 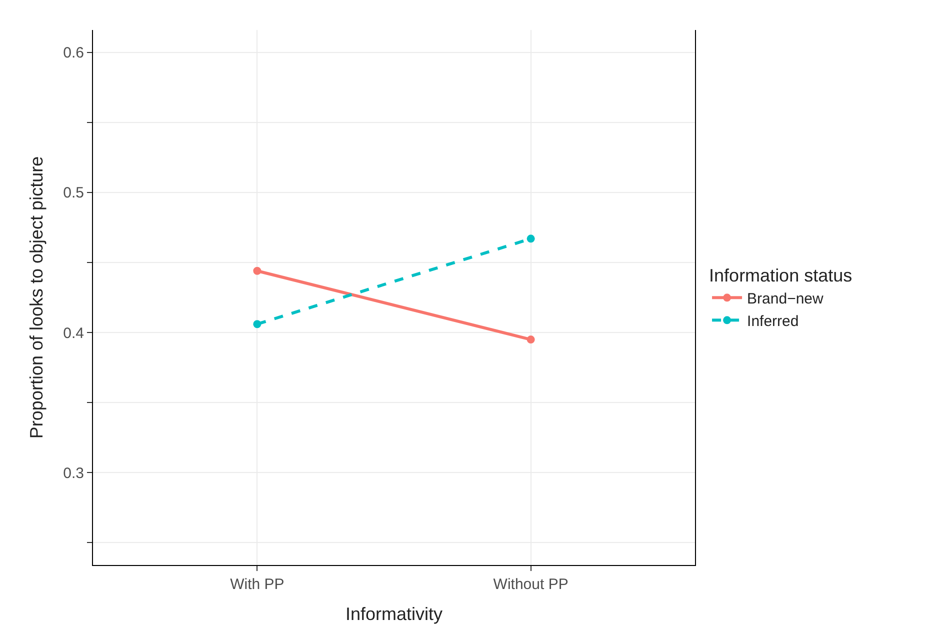 I want to click on y-axis-title: Proportion of looks to object picture, so click(x=36, y=297).